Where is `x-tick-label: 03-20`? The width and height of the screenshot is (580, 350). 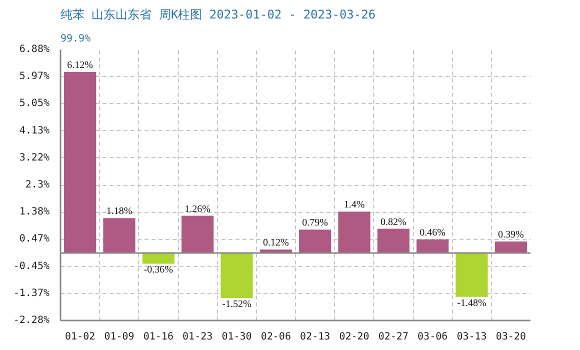
x-tick-label: 03-20 is located at coordinates (511, 337).